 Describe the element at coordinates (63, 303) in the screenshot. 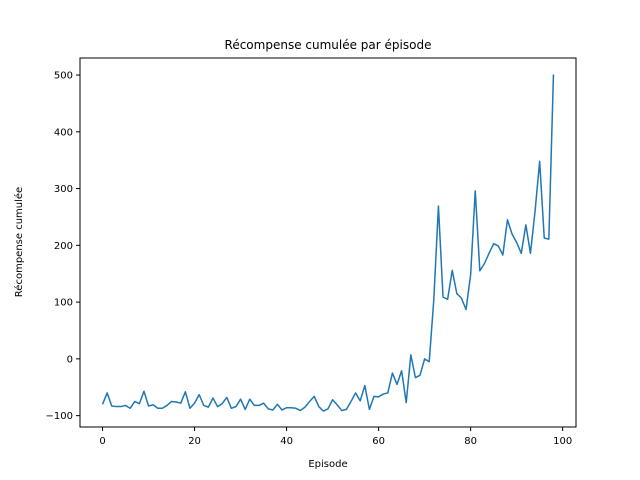

I see `y-tick-label: 100` at that location.